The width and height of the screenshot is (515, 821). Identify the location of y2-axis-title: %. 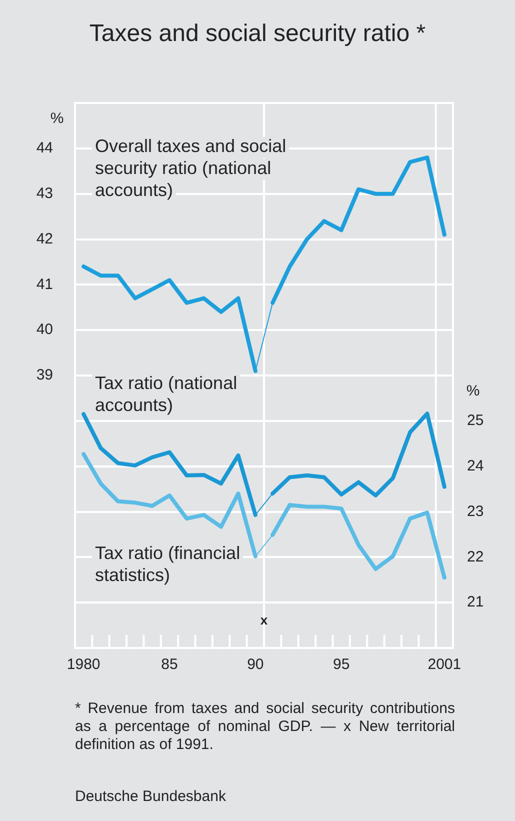
(473, 391).